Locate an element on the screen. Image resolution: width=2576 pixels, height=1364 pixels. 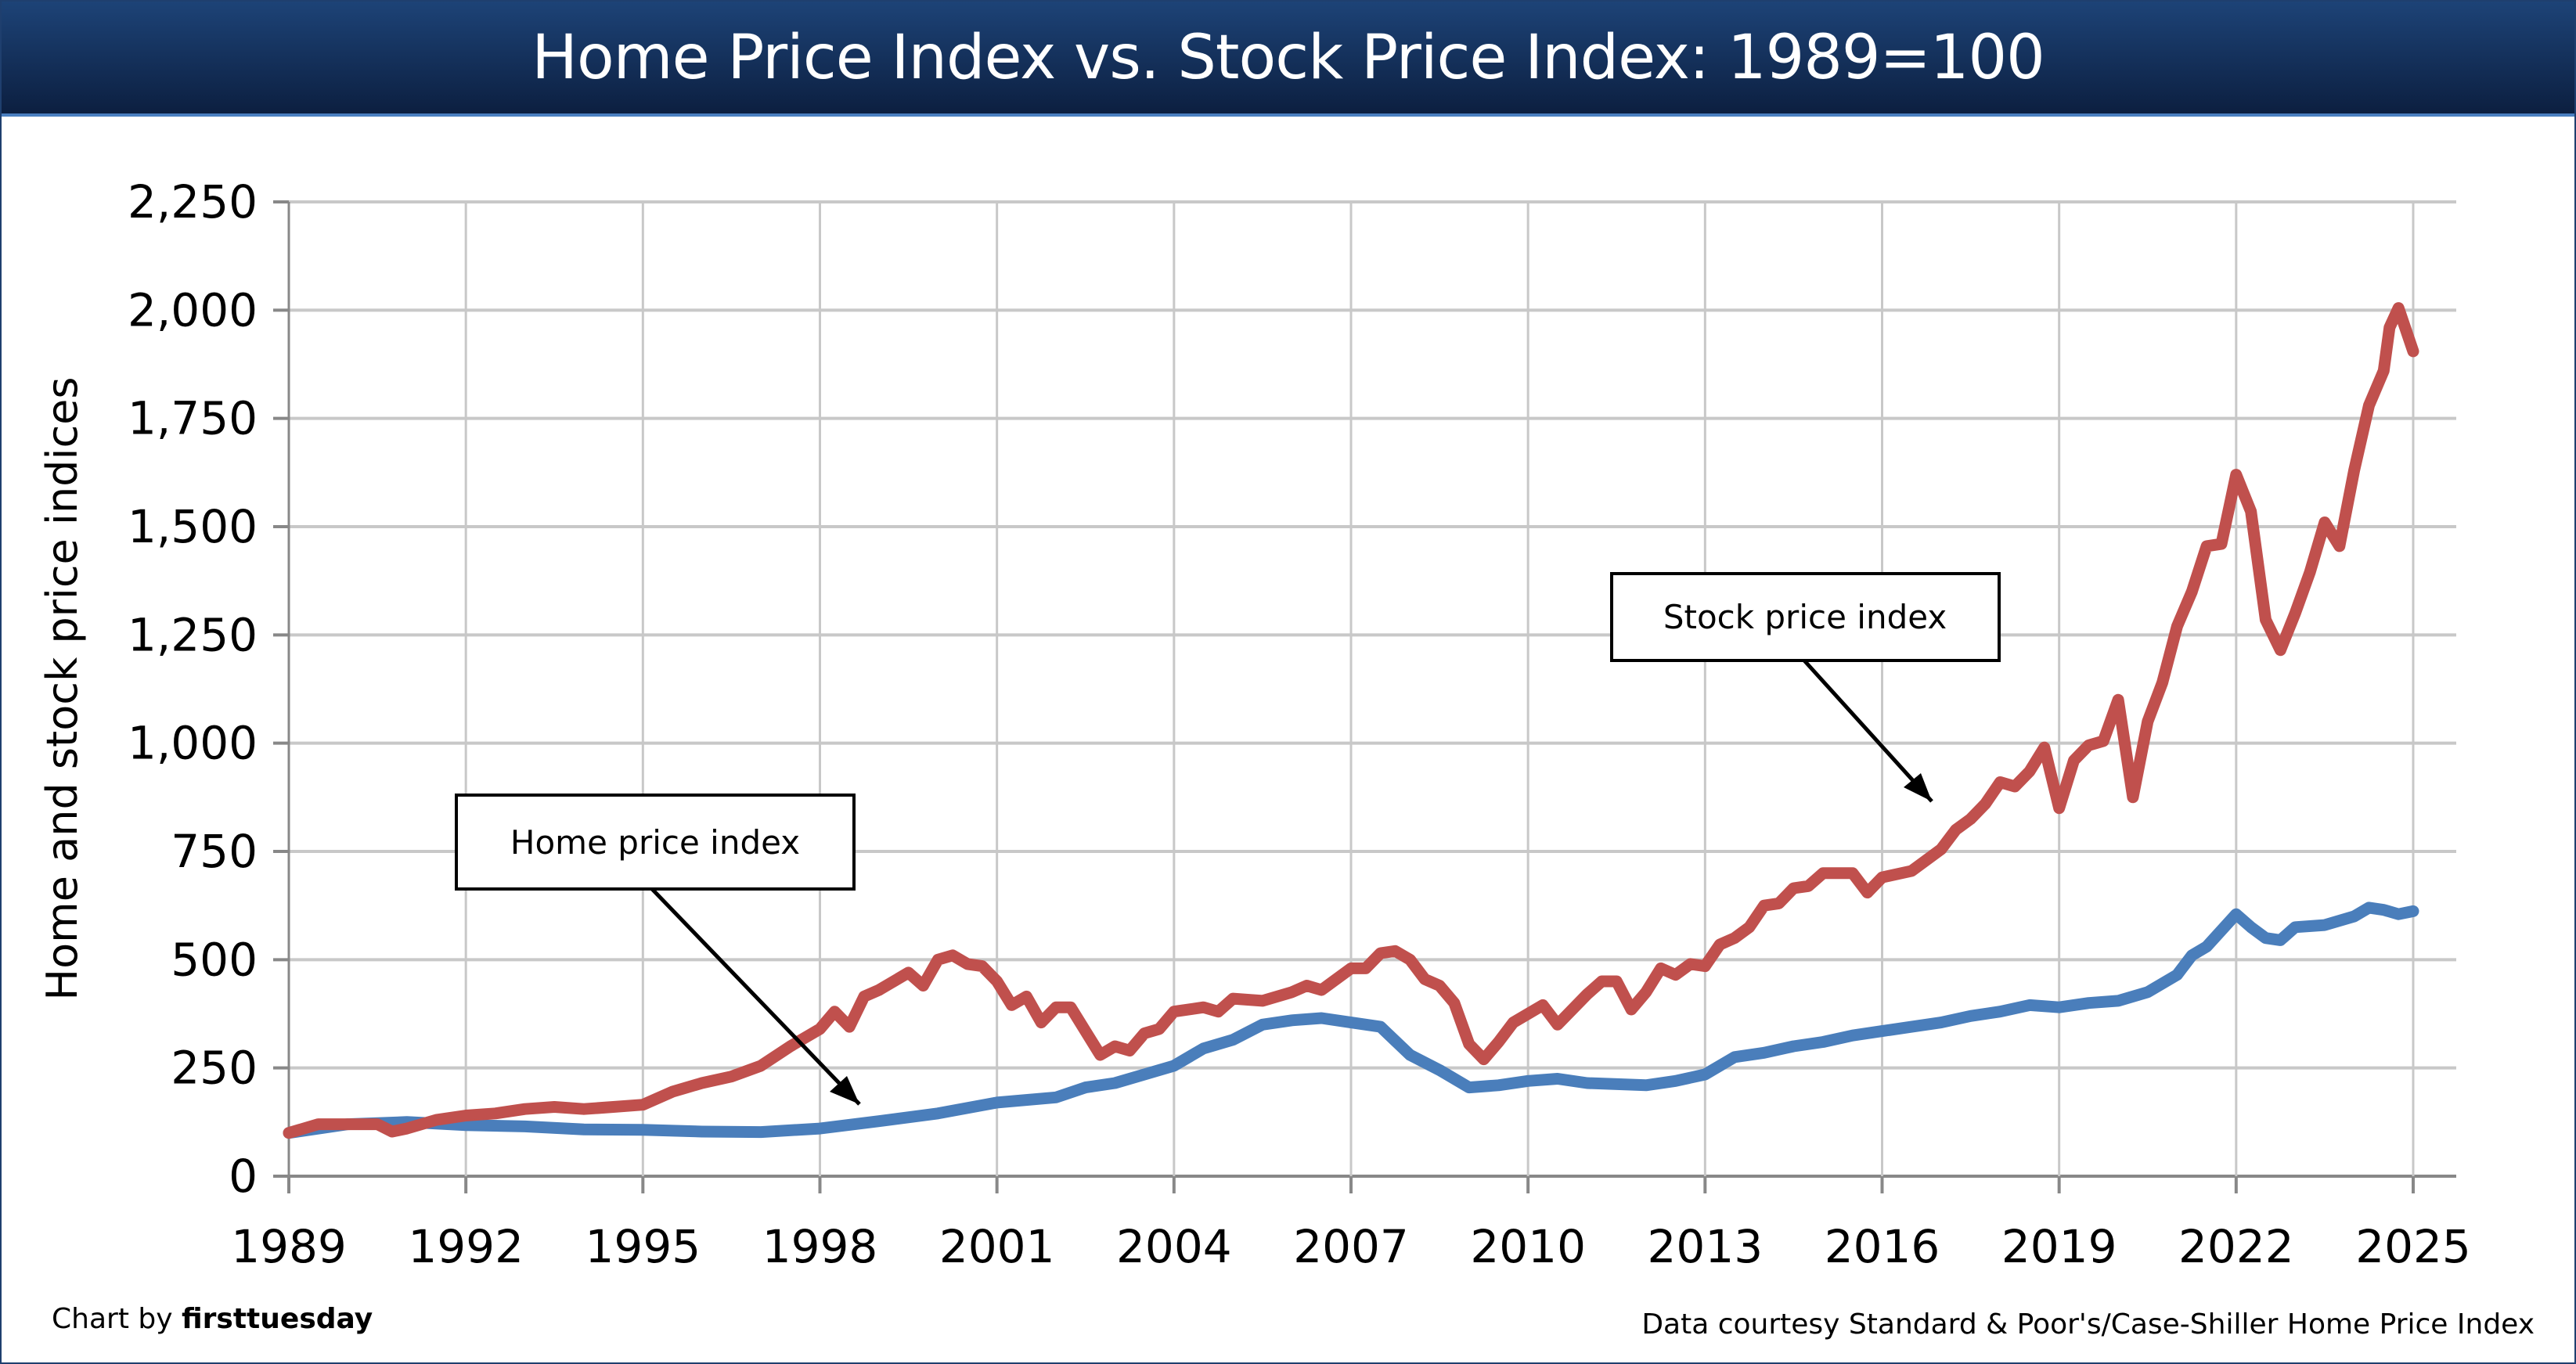
annotation-label-stock: Stock price index is located at coordinates (1805, 617).